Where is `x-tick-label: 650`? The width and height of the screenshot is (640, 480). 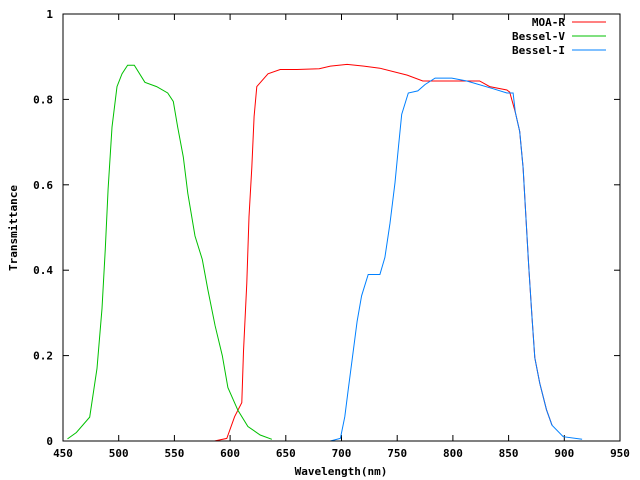
x-tick-label: 650 is located at coordinates (286, 453).